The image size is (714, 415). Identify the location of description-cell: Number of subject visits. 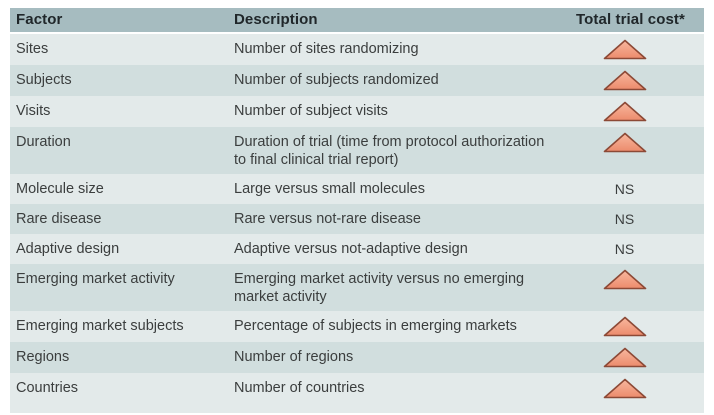
(311, 111).